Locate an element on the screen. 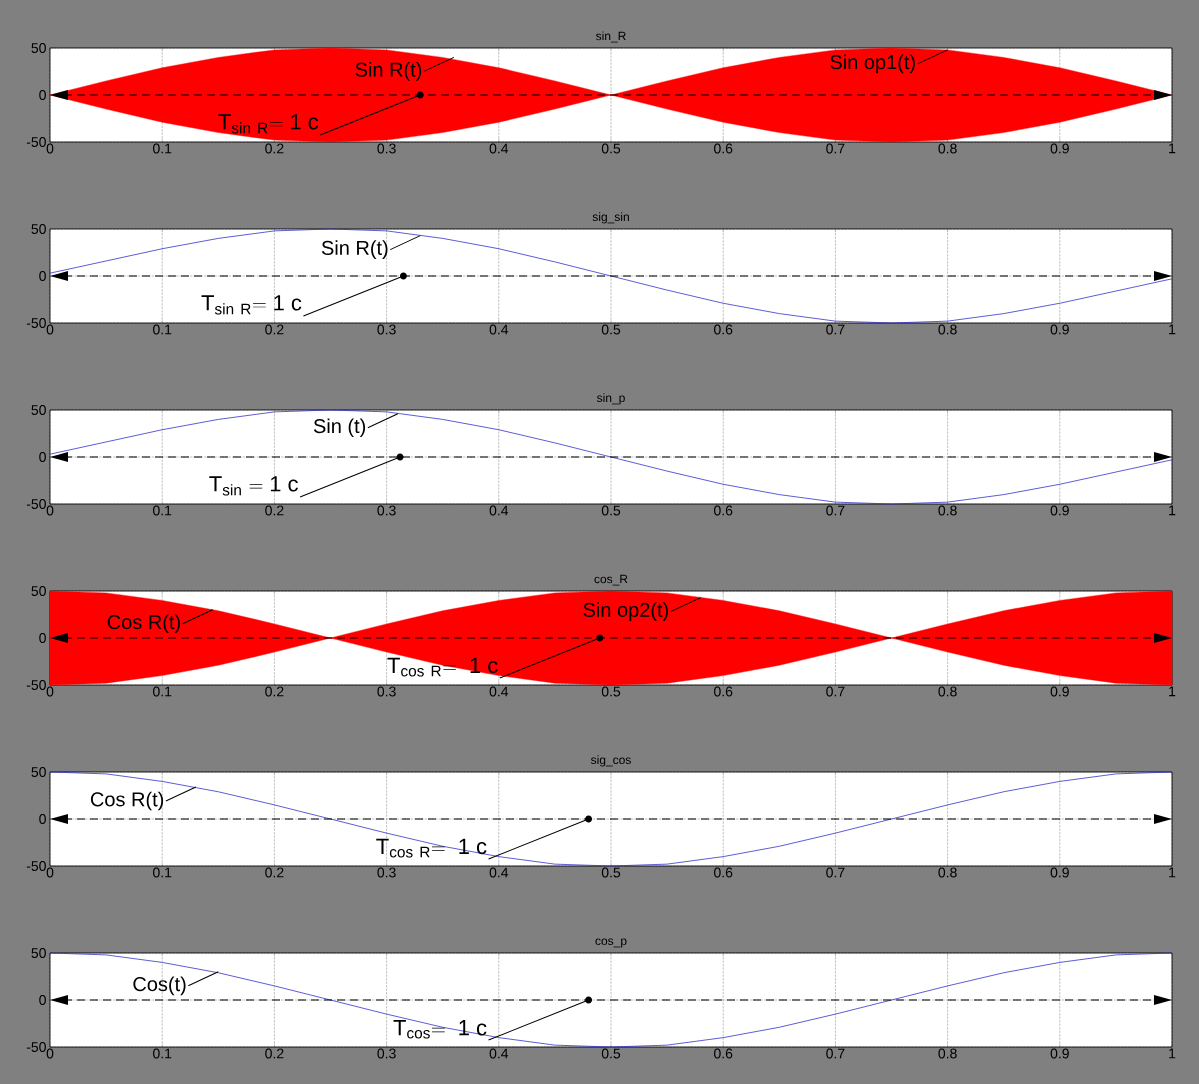 The width and height of the screenshot is (1199, 1084). annotation: Sin op2(t) is located at coordinates (625, 611).